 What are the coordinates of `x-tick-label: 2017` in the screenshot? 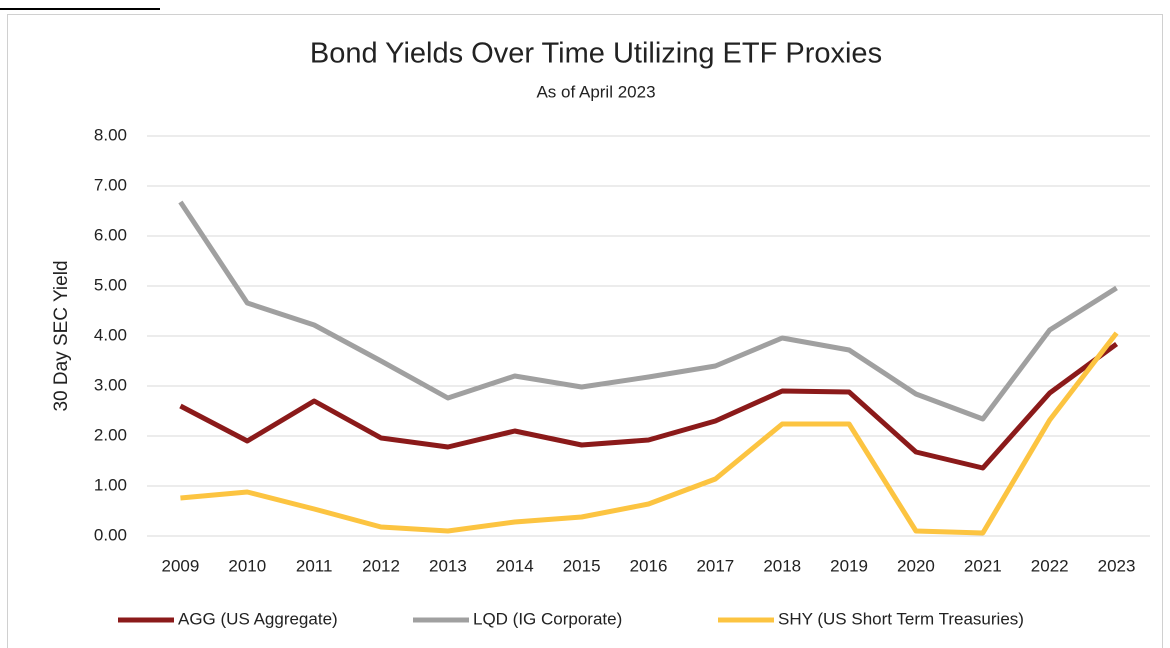 It's located at (715, 565).